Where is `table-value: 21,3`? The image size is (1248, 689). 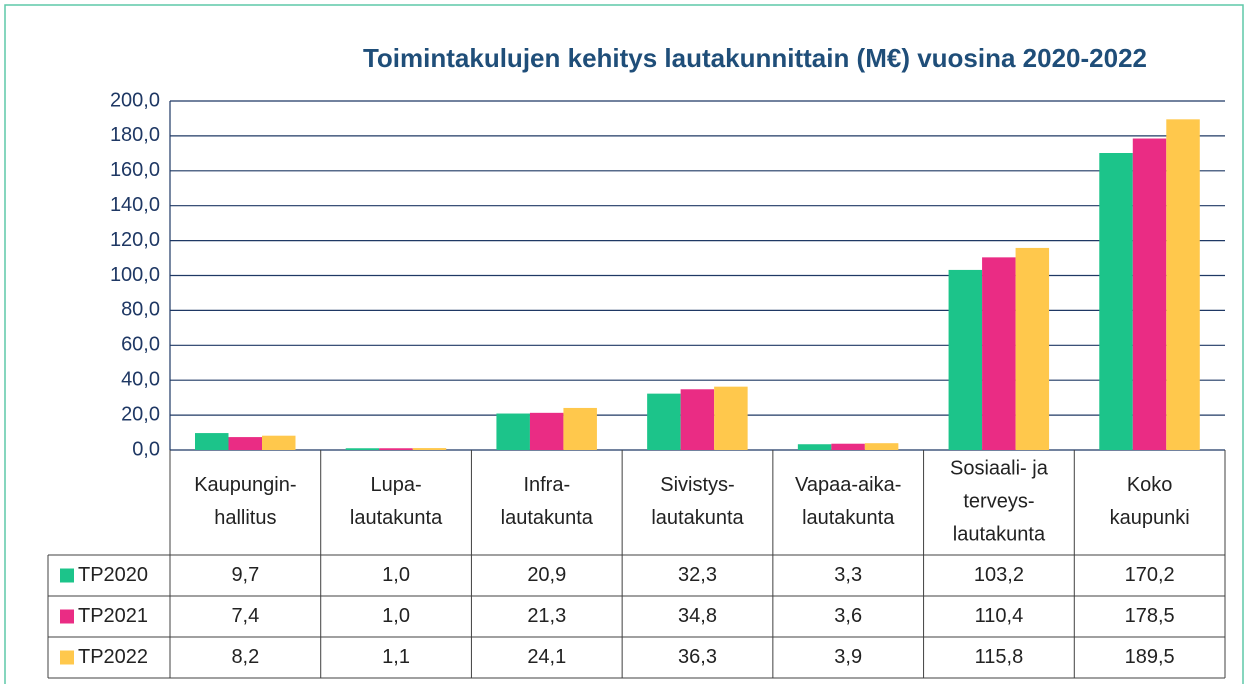
table-value: 21,3 is located at coordinates (546, 616).